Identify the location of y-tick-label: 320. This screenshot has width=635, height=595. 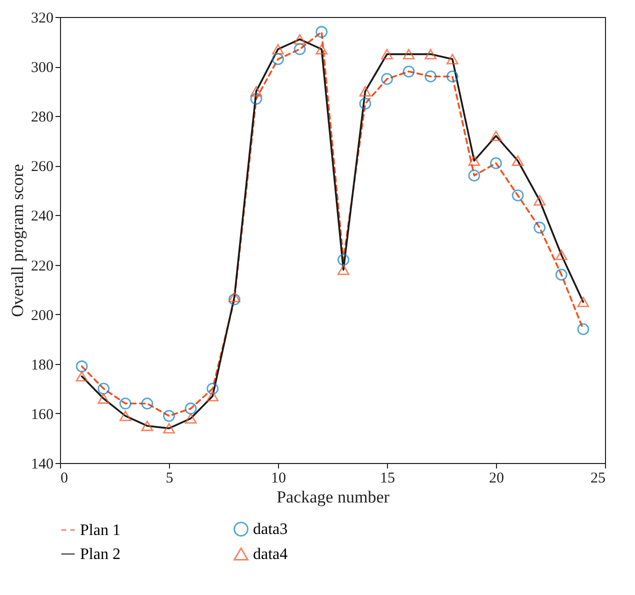
(42, 18).